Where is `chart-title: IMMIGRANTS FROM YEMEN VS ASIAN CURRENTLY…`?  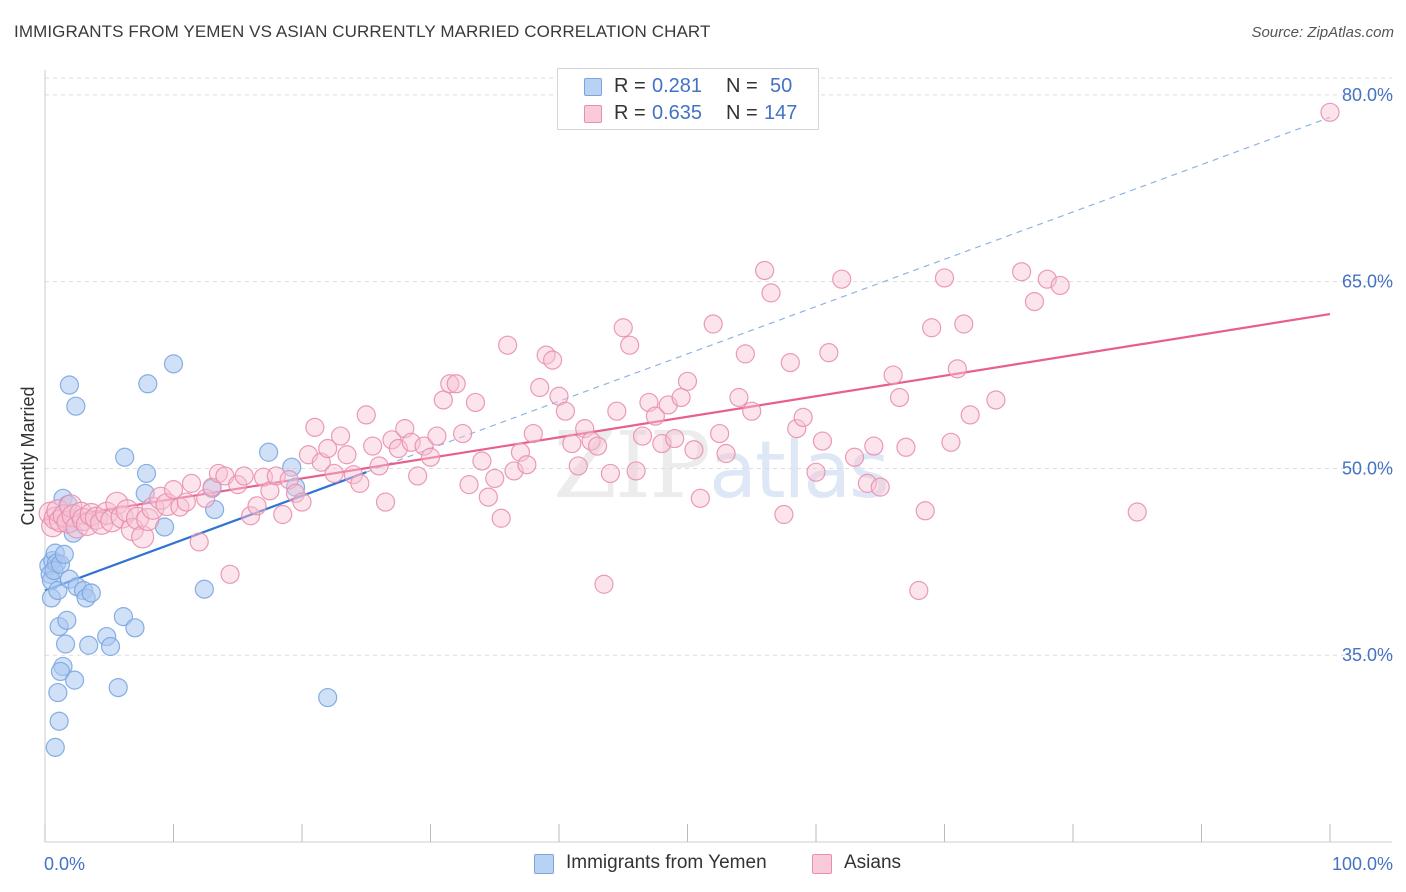
chart-title: IMMIGRANTS FROM YEMEN VS ASIAN CURRENTLY… is located at coordinates (362, 31).